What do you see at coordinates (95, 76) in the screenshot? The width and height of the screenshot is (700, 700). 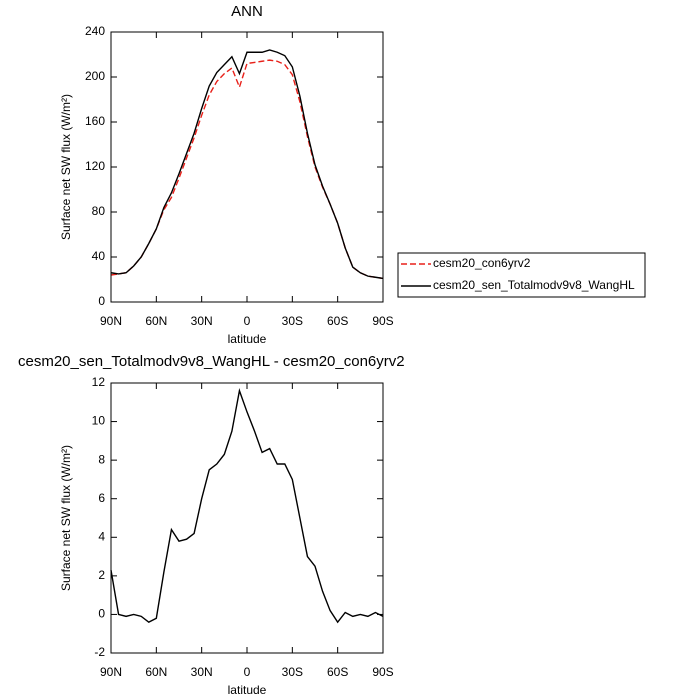 I see `y-tick-label: 200` at bounding box center [95, 76].